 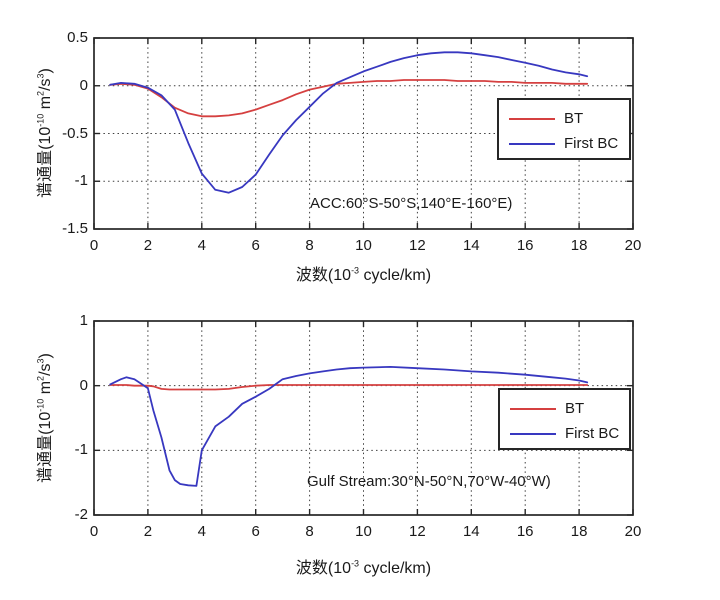 What do you see at coordinates (81, 514) in the screenshot?
I see `y-tick-label: -2` at bounding box center [81, 514].